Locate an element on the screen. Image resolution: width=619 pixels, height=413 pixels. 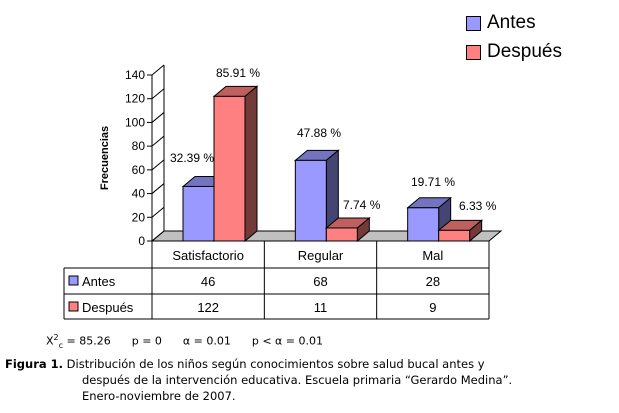
category-label-regular: Regular is located at coordinates (321, 255).